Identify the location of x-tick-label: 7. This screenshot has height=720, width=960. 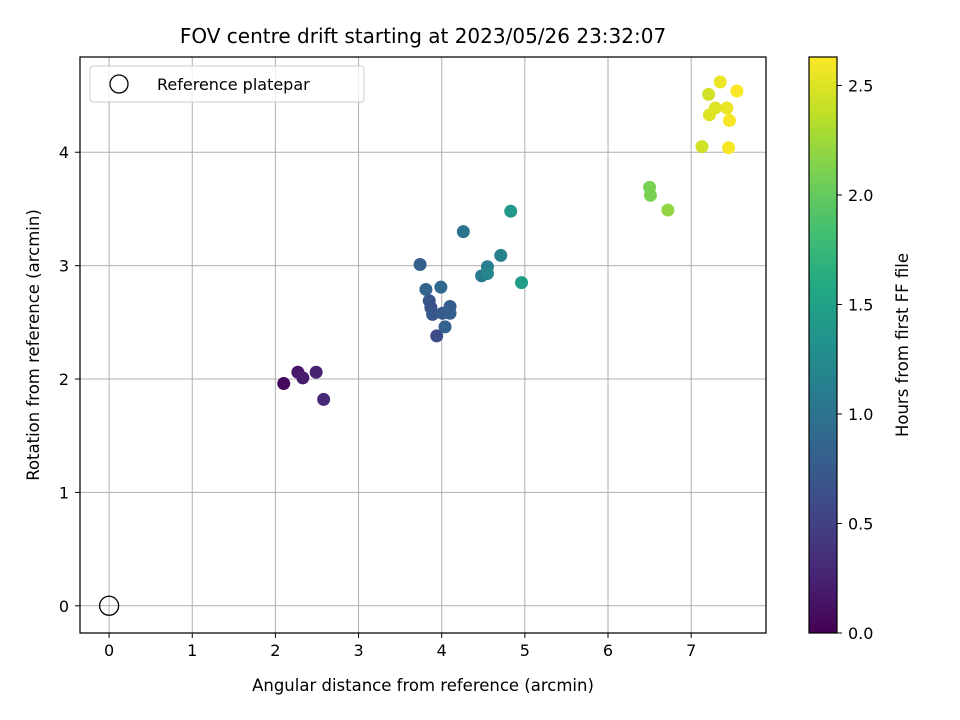
(691, 650).